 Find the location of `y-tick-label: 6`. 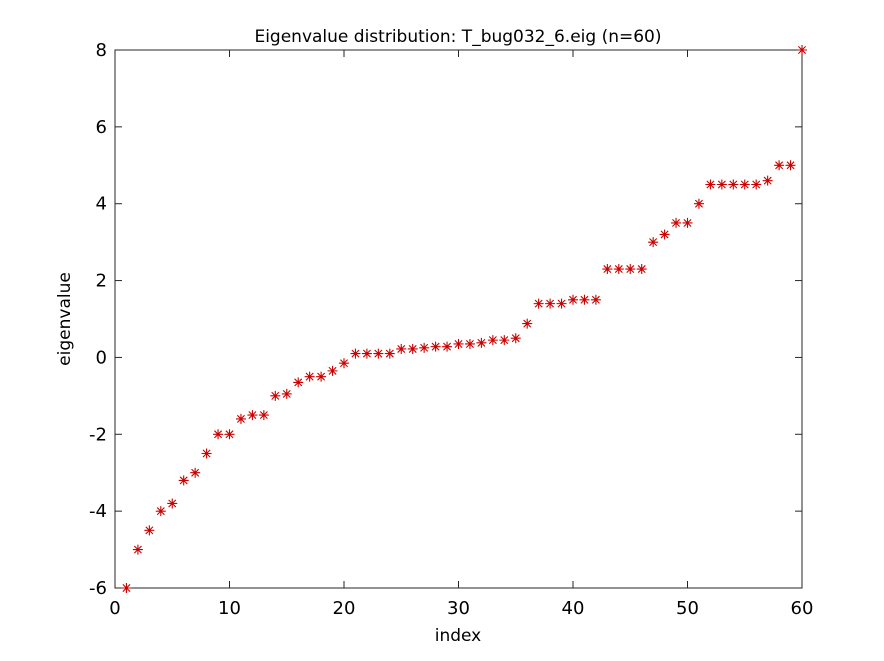

y-tick-label: 6 is located at coordinates (101, 127).